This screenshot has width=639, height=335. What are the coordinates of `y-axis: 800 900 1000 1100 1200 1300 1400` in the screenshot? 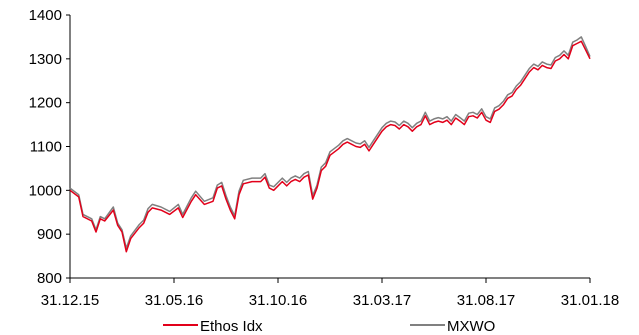 It's located at (50, 147).